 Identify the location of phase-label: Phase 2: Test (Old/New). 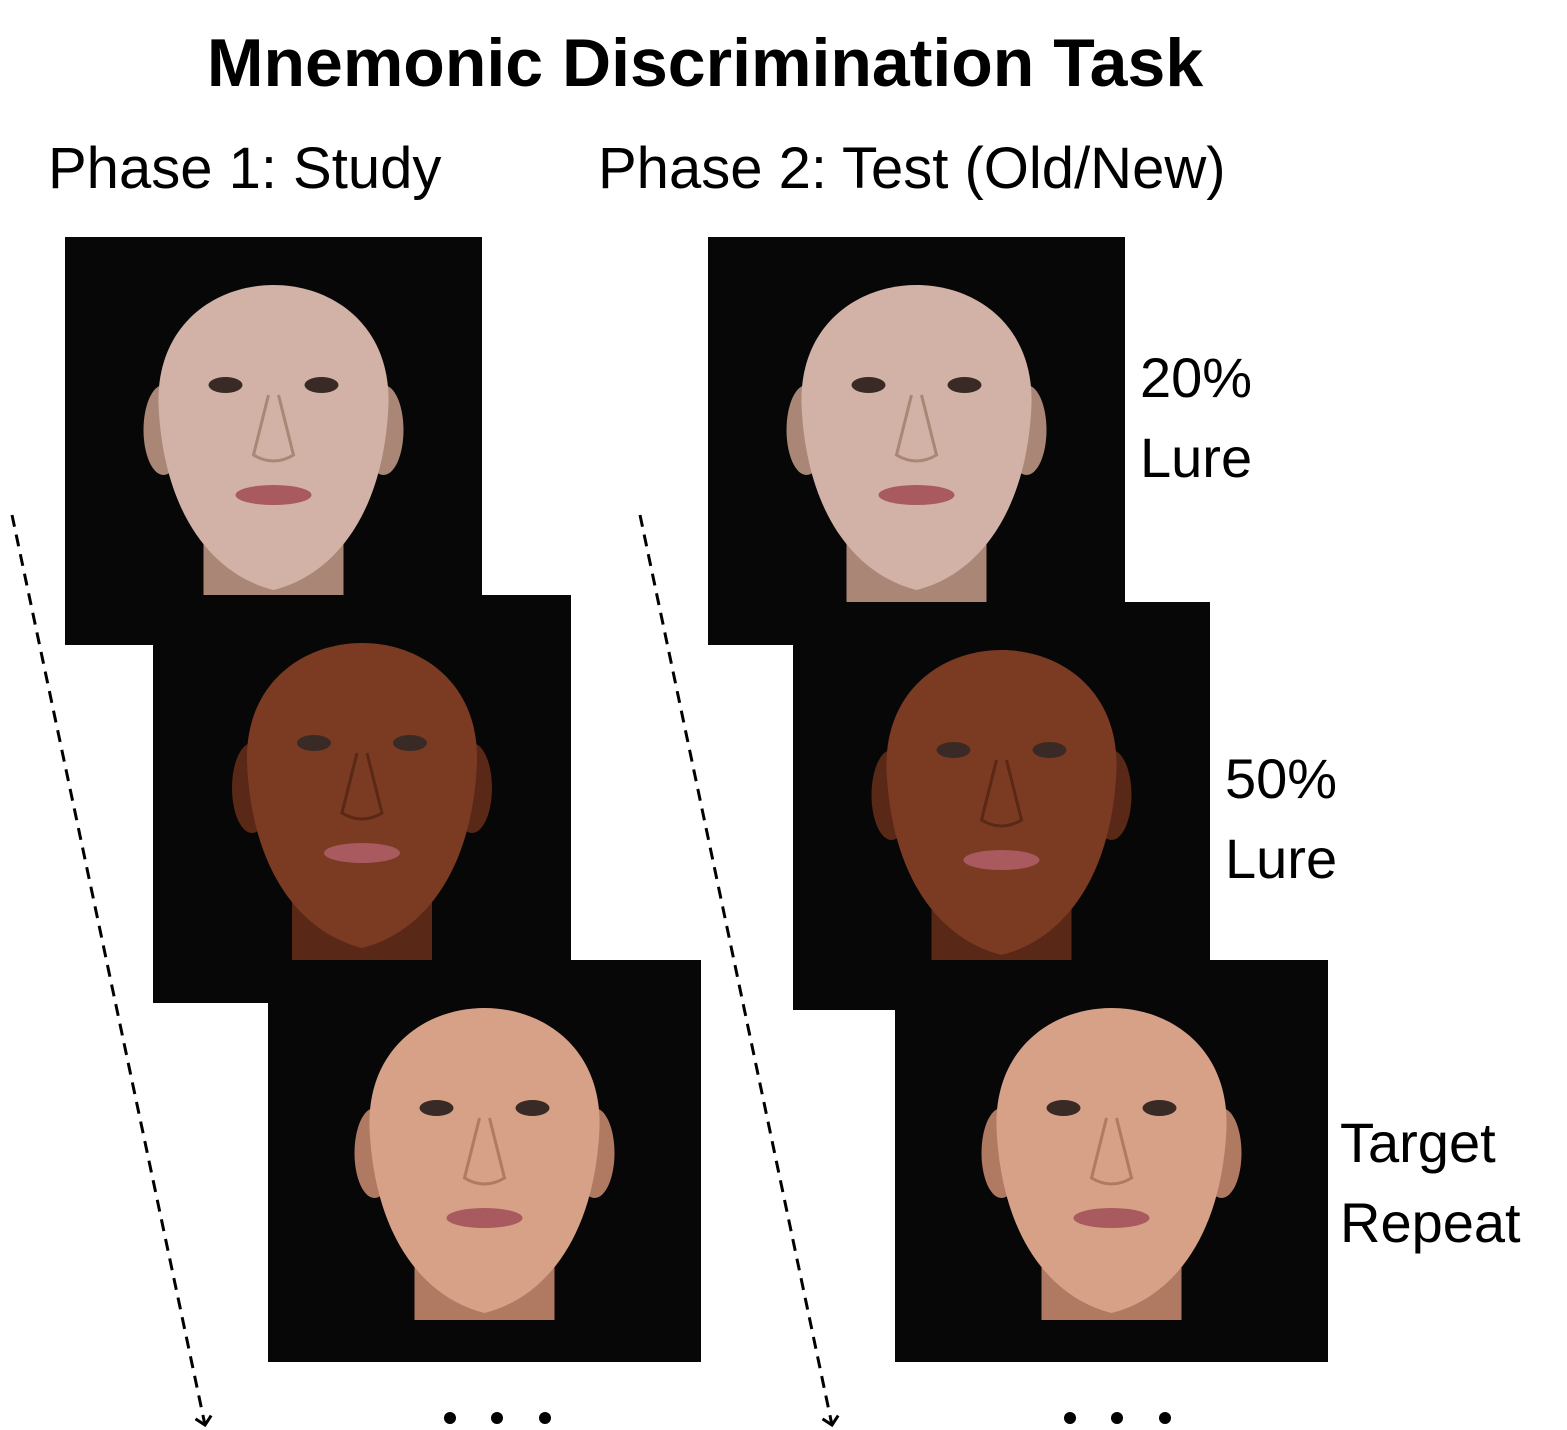
(912, 168).